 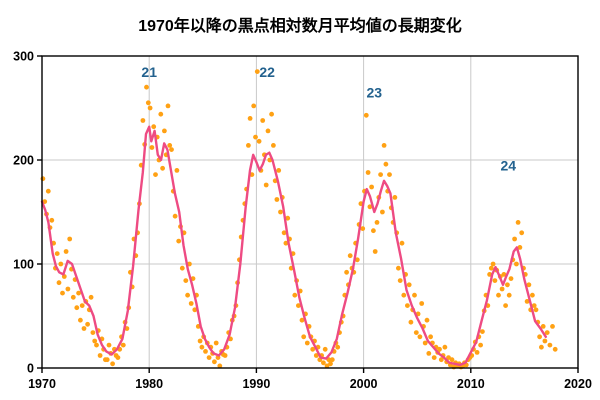 What do you see at coordinates (300, 26) in the screenshot?
I see `chart-title: 1970年以降の黒点相対数月平均値の長期変化` at bounding box center [300, 26].